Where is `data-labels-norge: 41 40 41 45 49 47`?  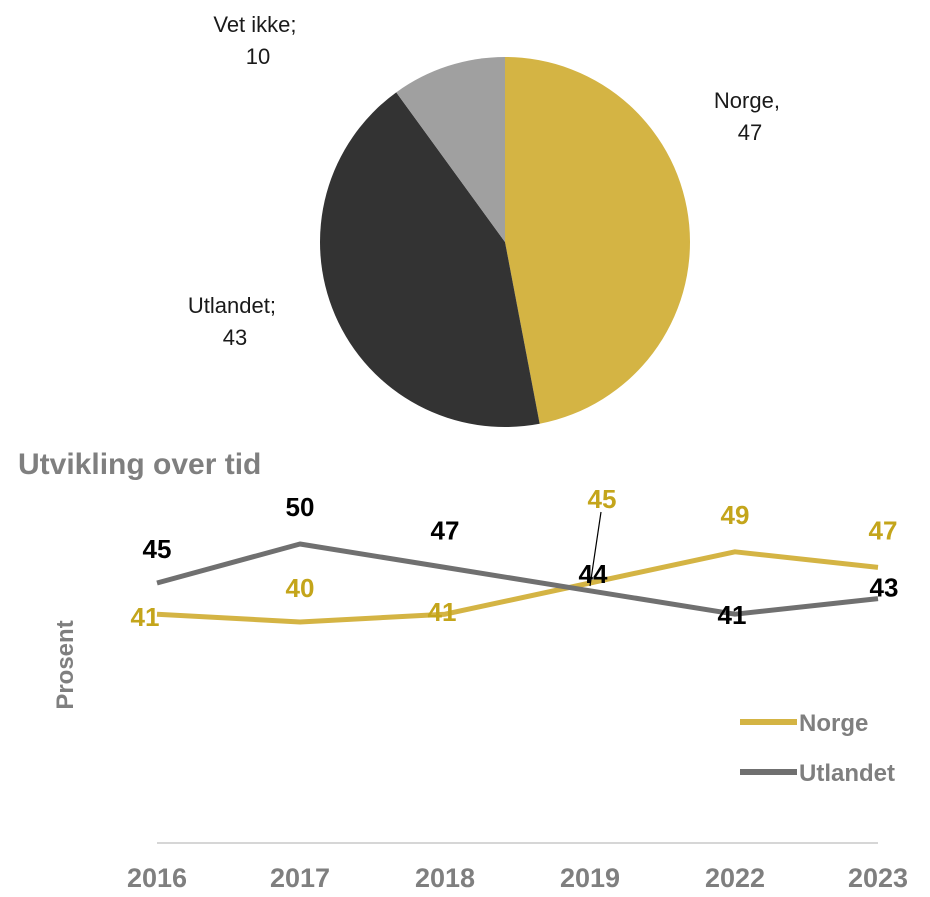
data-labels-norge: 41 40 41 45 49 47 is located at coordinates (514, 558).